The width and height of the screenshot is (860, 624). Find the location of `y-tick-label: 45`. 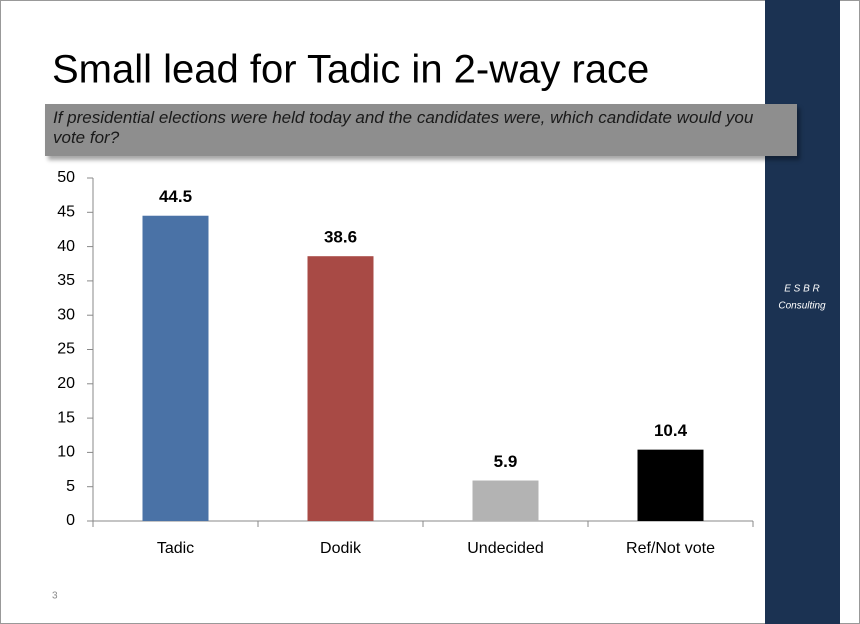

y-tick-label: 45 is located at coordinates (66, 212).